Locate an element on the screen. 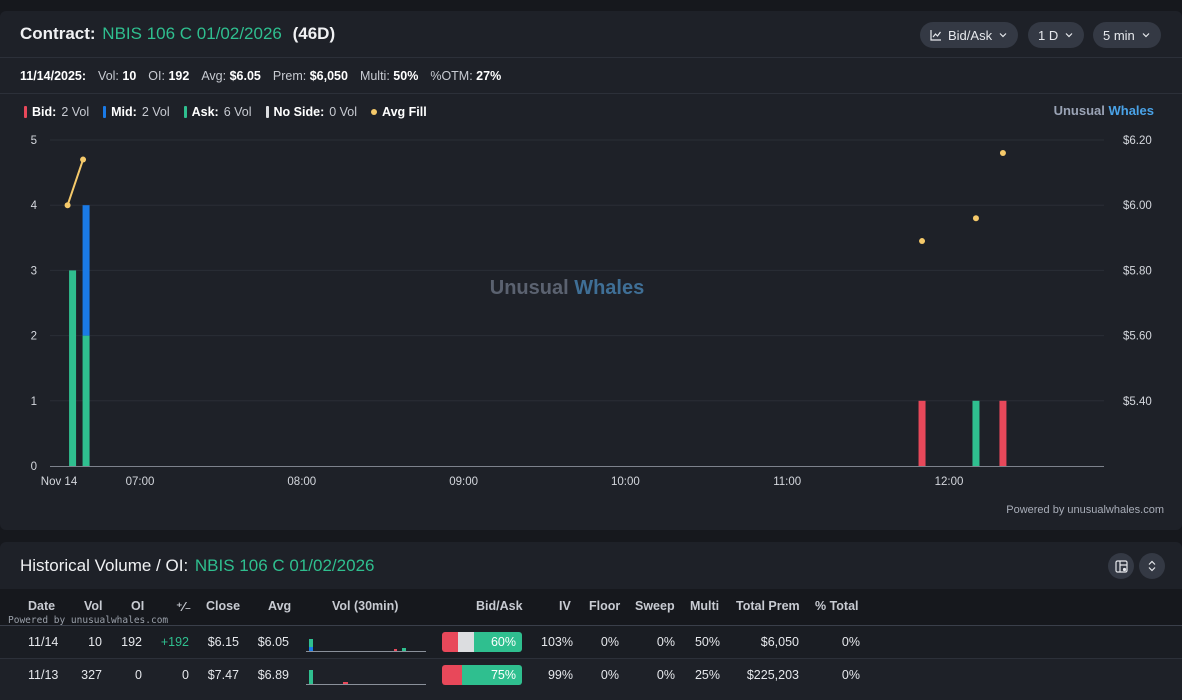 The height and width of the screenshot is (700, 1182). cell-iv: 99% is located at coordinates (560, 675).